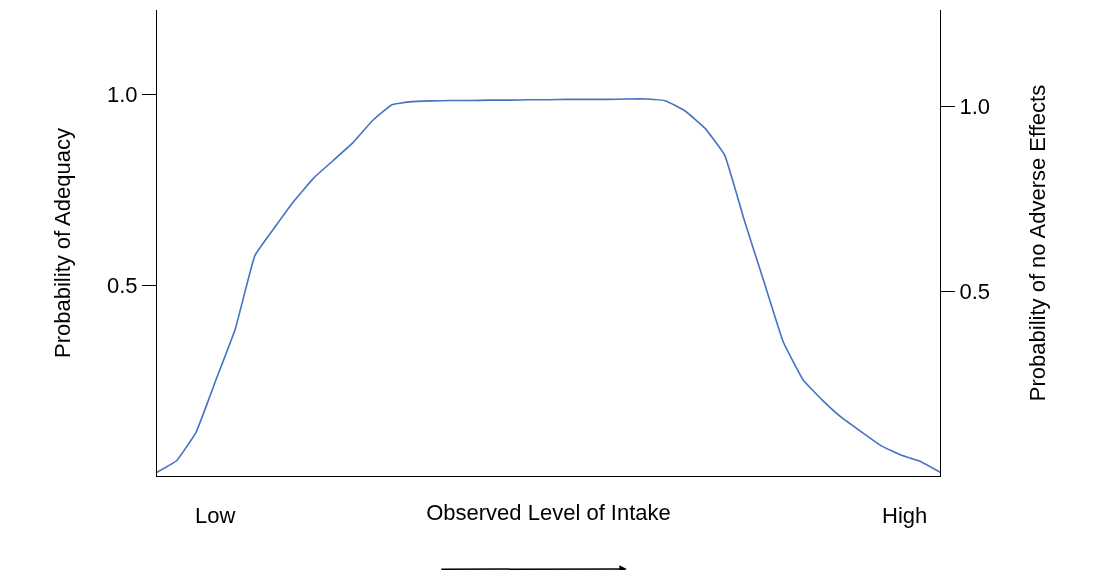  Describe the element at coordinates (905, 515) in the screenshot. I see `text: High` at that location.